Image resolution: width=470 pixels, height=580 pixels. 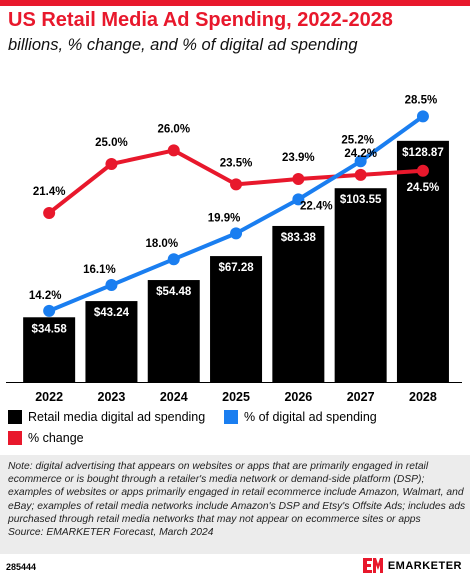 I want to click on legend-item-share: % of digital ad spending, so click(x=300, y=417).